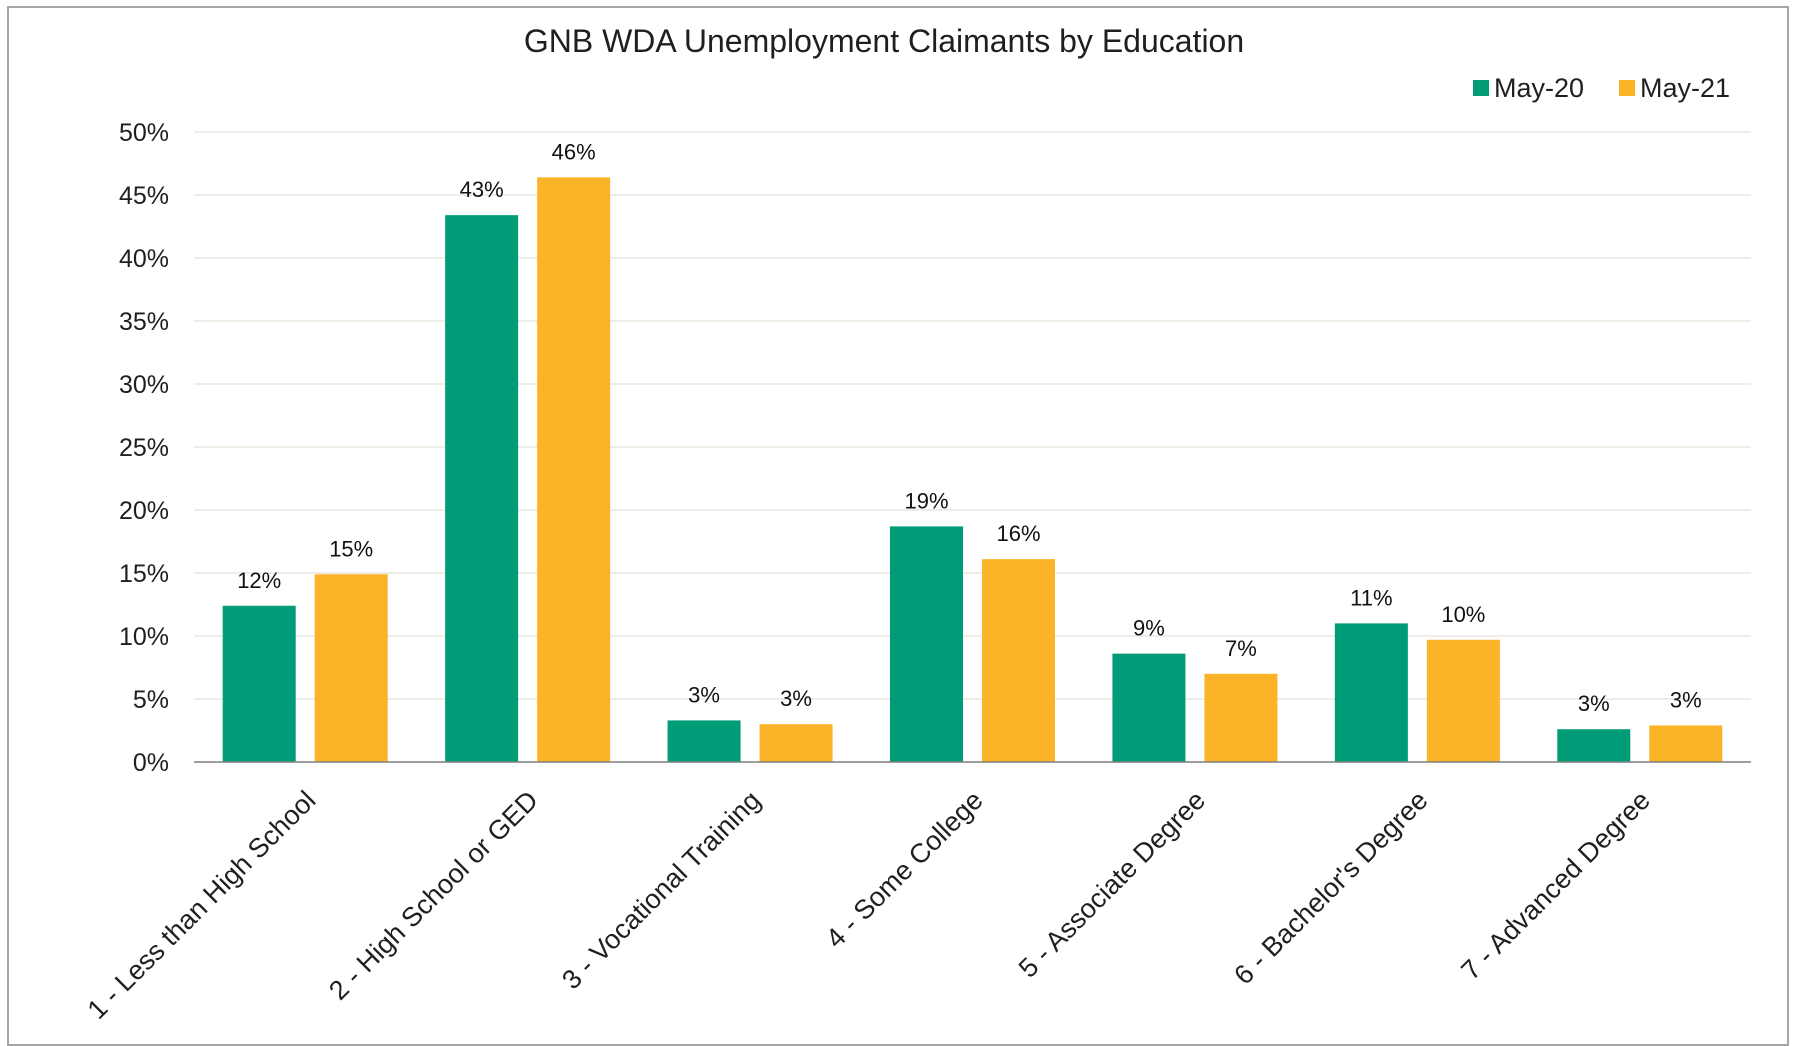 Image resolution: width=1796 pixels, height=1046 pixels. I want to click on legend: May-20 May-21, so click(1601, 88).